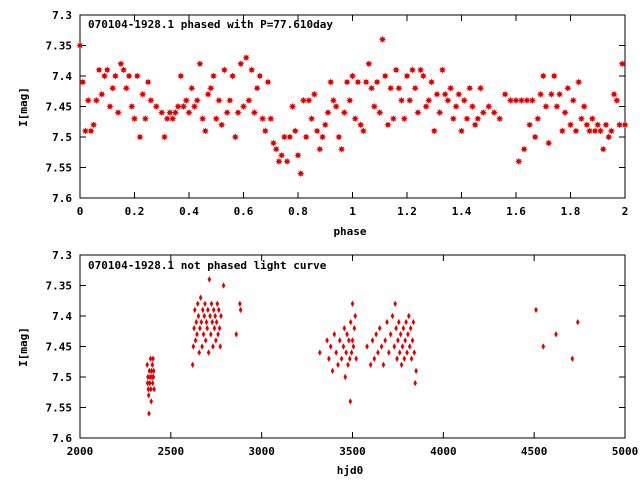 This screenshot has height=480, width=640. What do you see at coordinates (261, 451) in the screenshot?
I see `x-tick-label: 3000` at bounding box center [261, 451].